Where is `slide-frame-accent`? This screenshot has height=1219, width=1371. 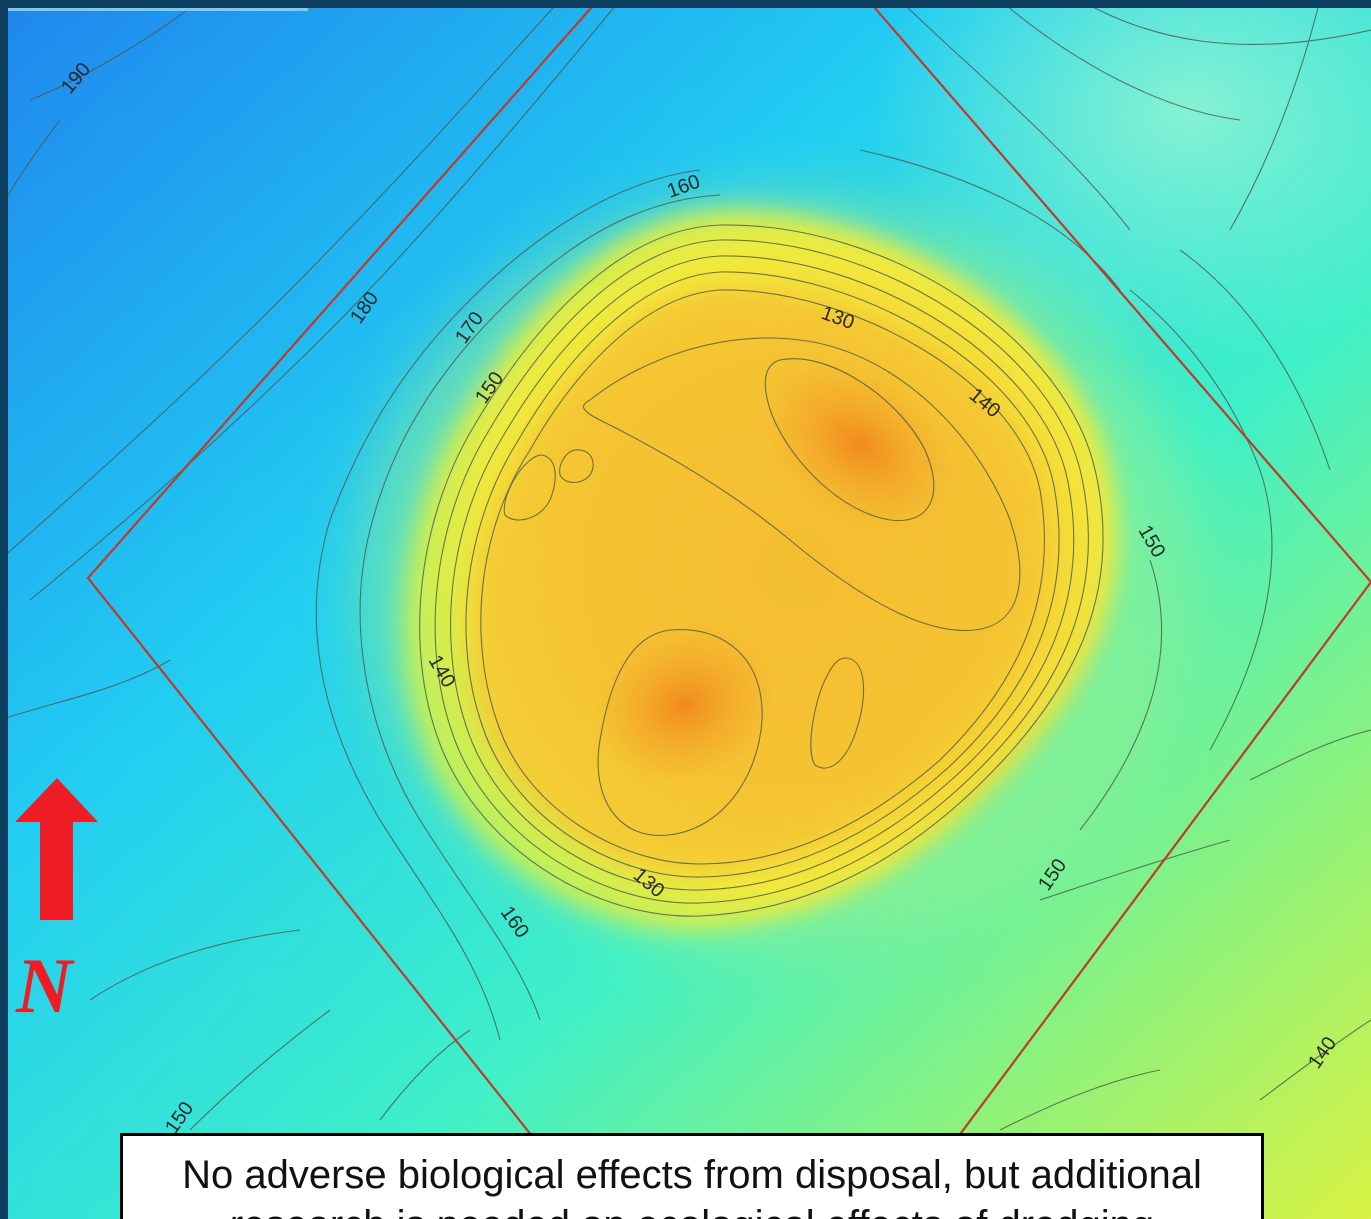 slide-frame-accent is located at coordinates (158, 9).